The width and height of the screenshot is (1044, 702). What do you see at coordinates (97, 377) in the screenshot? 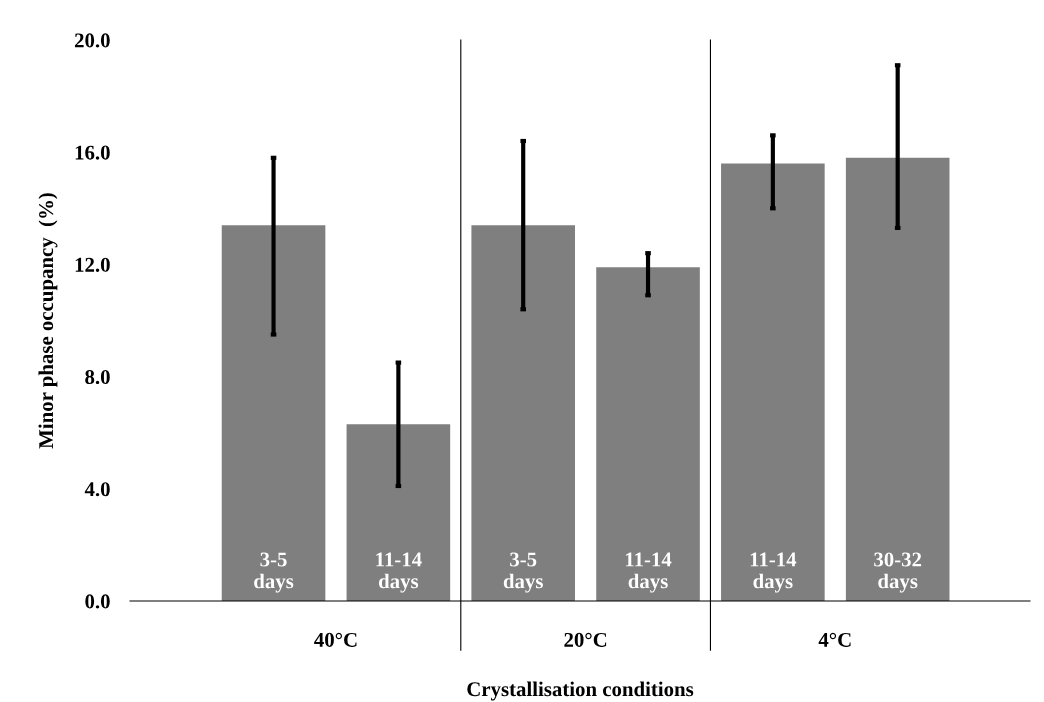
I see `y-tick-label: 8.0` at bounding box center [97, 377].